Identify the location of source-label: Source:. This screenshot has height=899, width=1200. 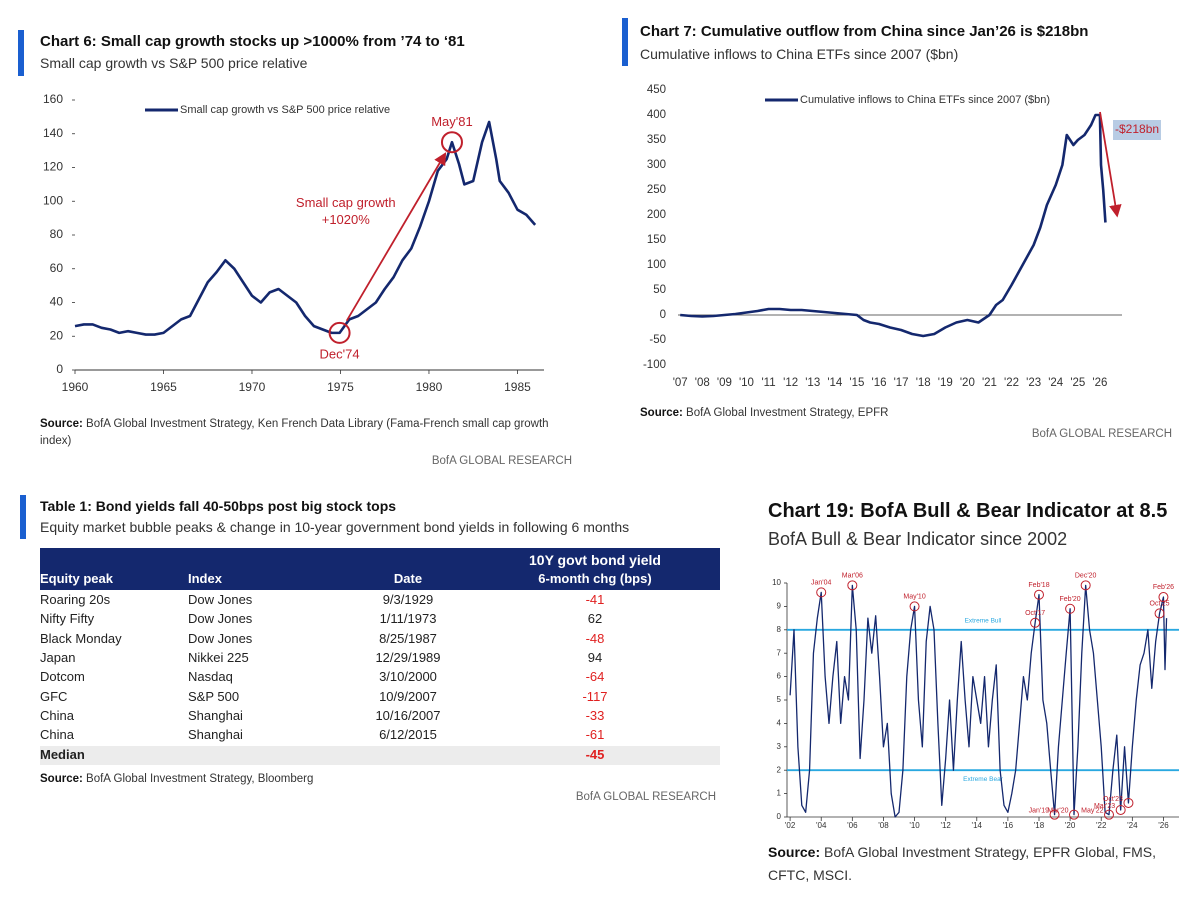
(61, 424).